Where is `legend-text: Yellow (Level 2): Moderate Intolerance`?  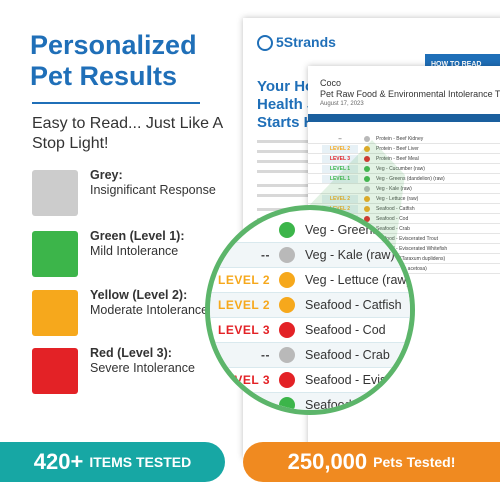 legend-text: Yellow (Level 2): Moderate Intolerance is located at coordinates (165, 303).